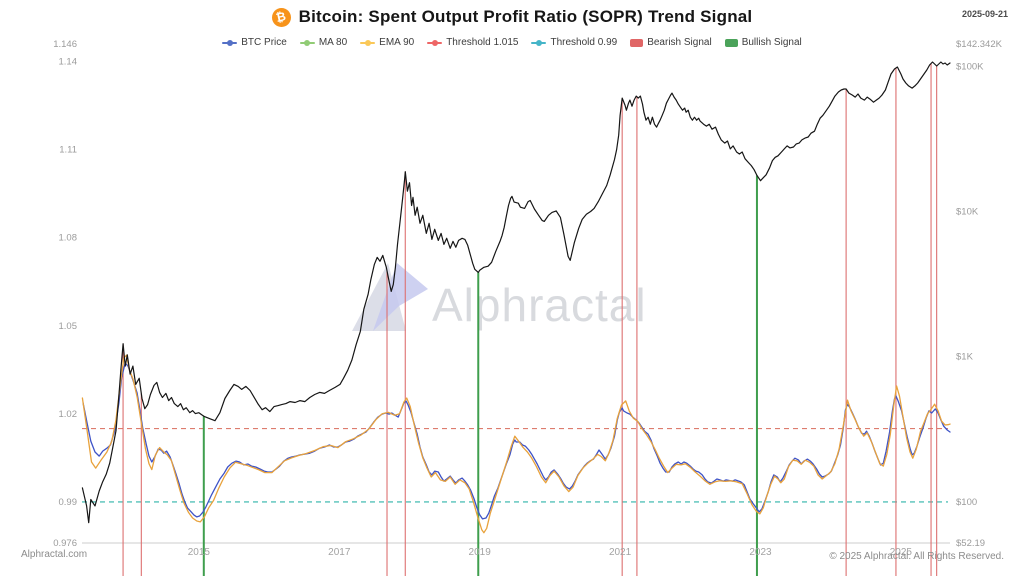  Describe the element at coordinates (967, 212) in the screenshot. I see `right-axis-tick-label: $10K` at that location.